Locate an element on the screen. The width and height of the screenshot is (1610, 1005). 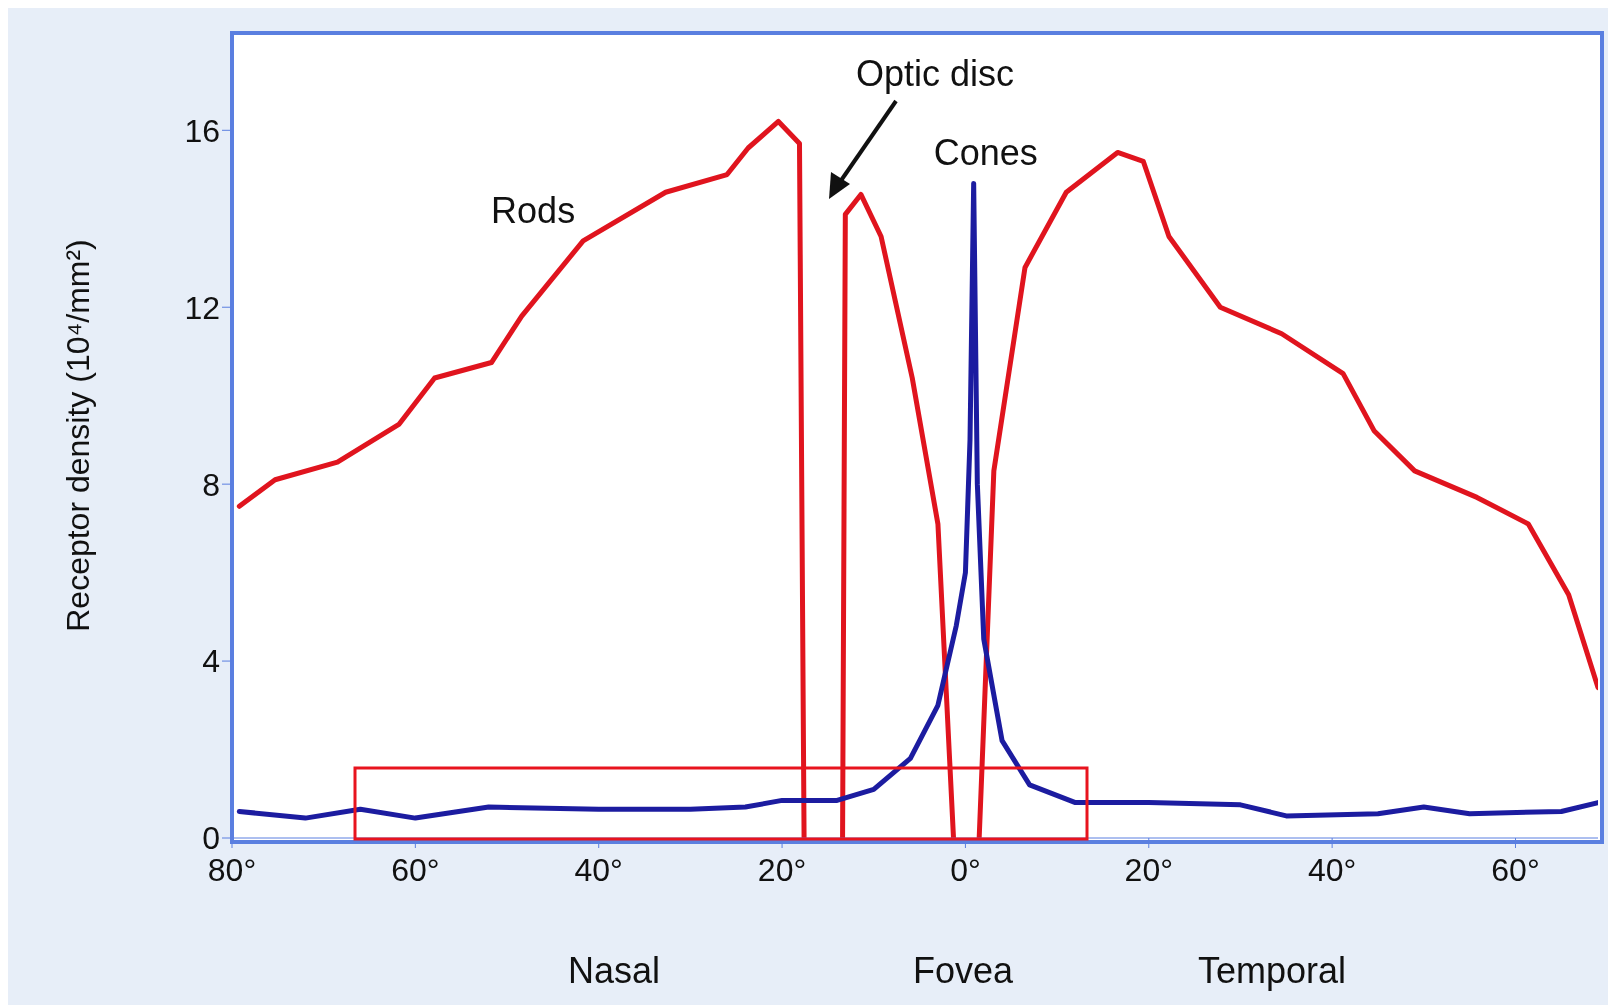
y-tick-label: 16 is located at coordinates (202, 130).